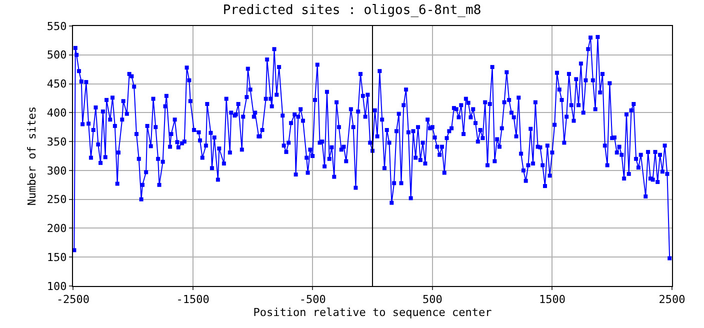 The image size is (704, 328). Describe the element at coordinates (193, 299) in the screenshot. I see `x-tick-label: -1500` at that location.